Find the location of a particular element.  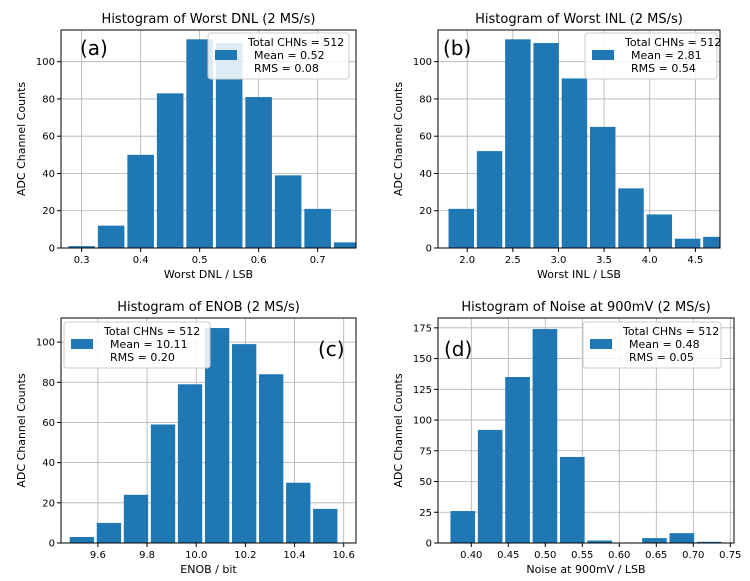

x-tick-label: 3.5 is located at coordinates (604, 260).